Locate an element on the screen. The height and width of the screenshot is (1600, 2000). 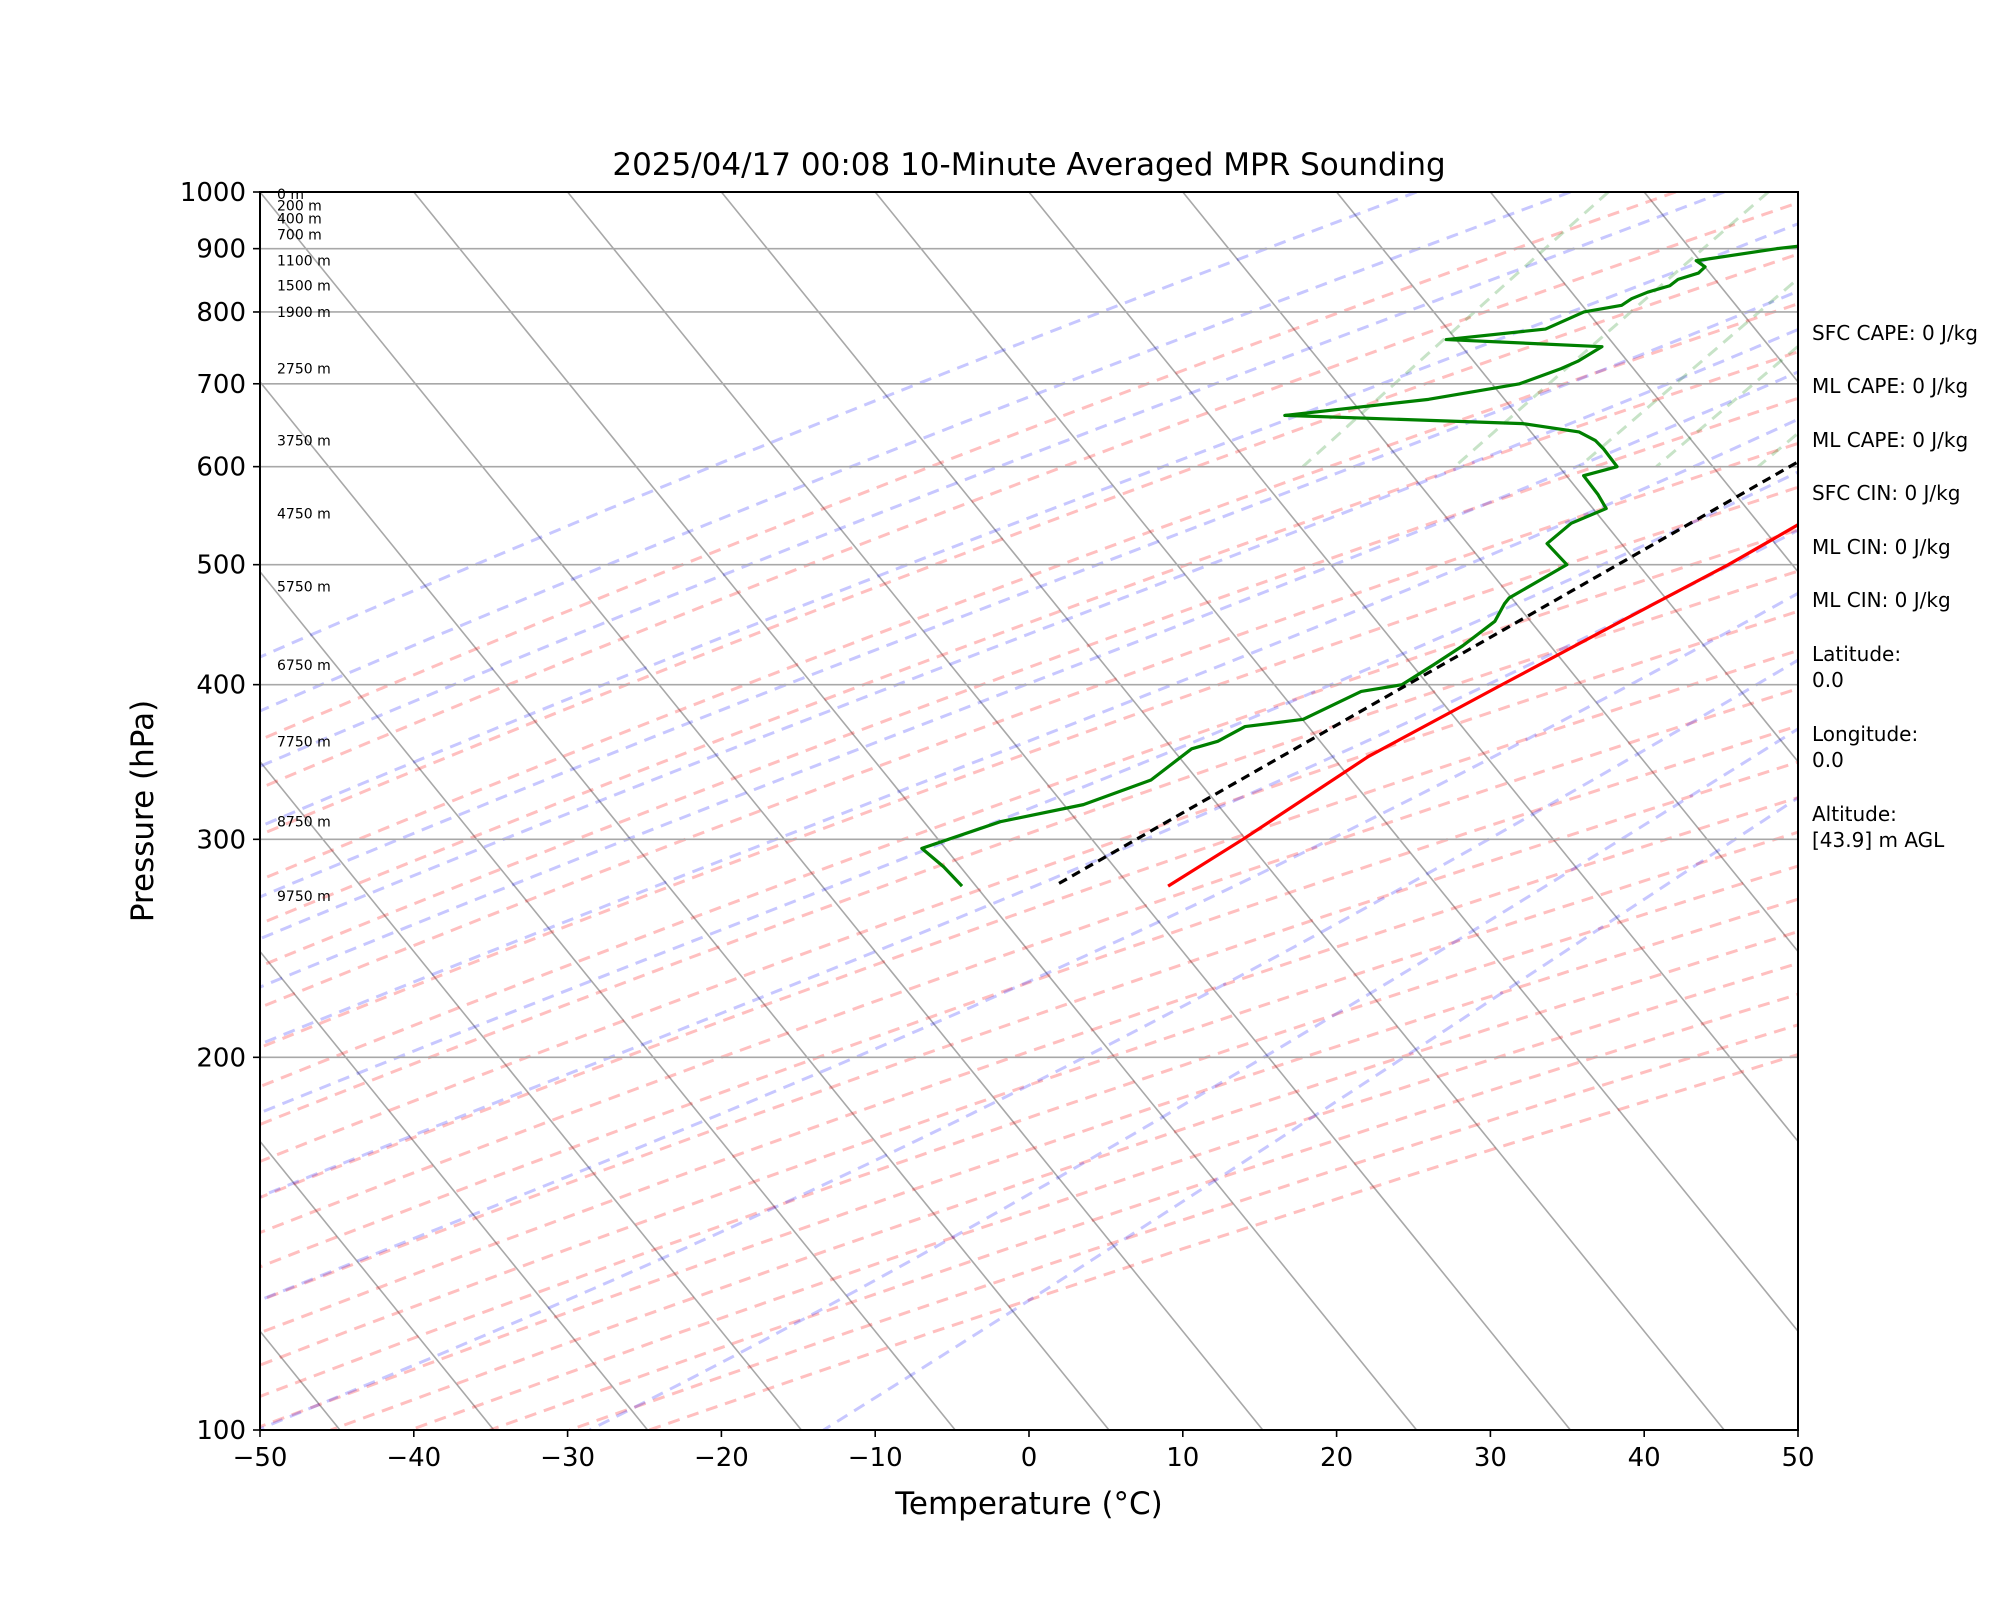
x-tick-label: 40 is located at coordinates (1644, 1458).